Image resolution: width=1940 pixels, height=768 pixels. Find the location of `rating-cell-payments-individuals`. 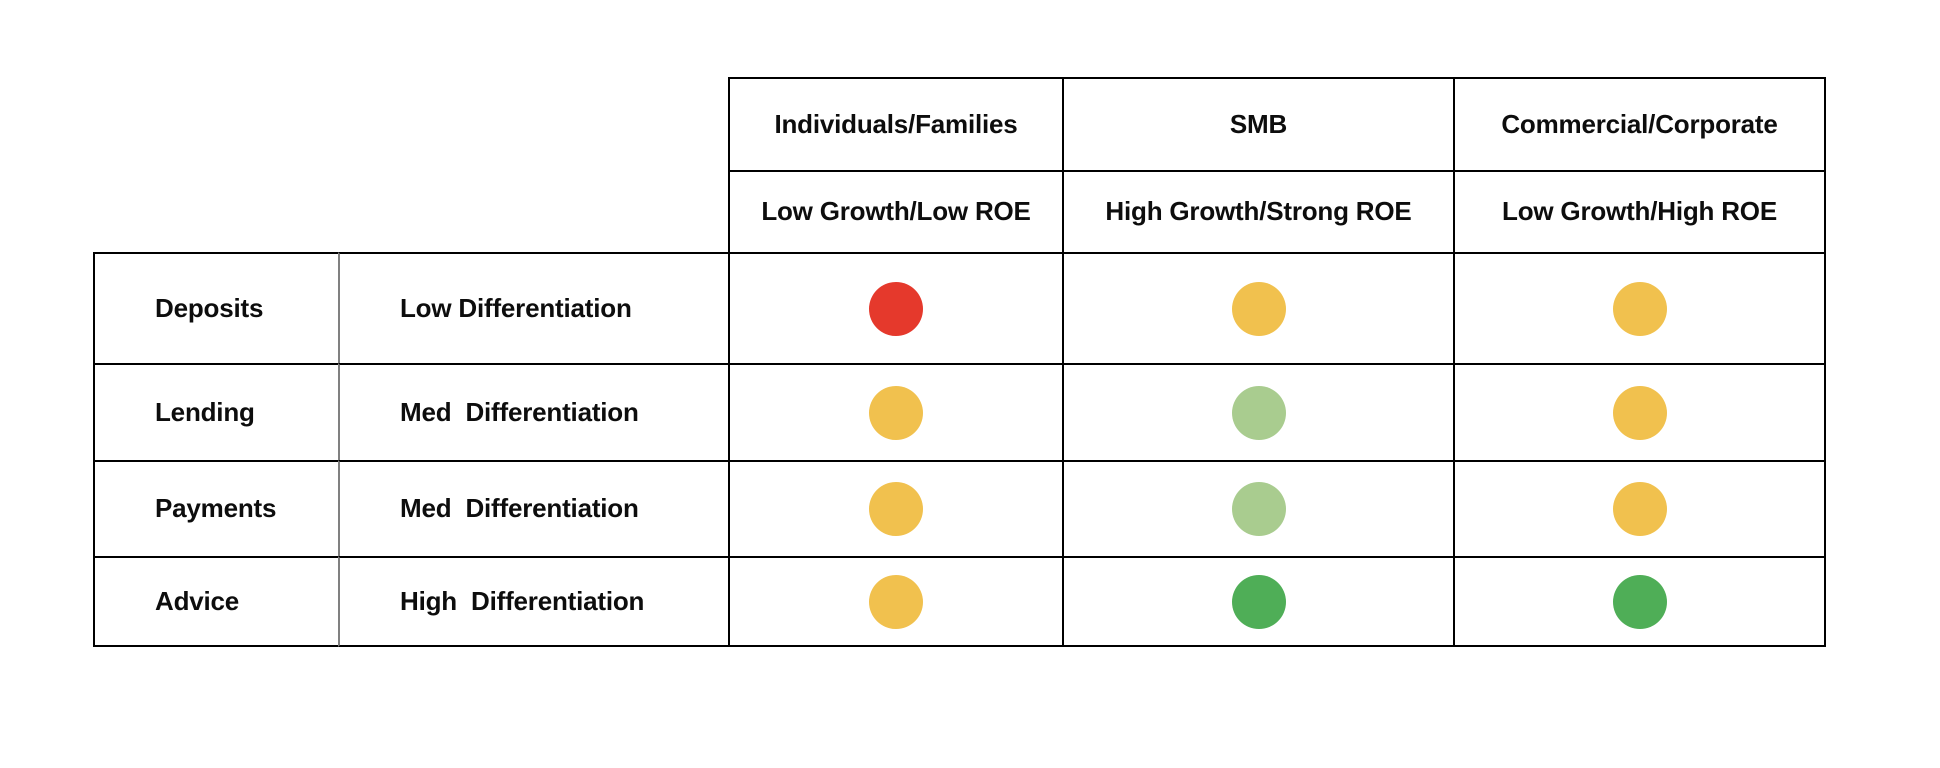

rating-cell-payments-individuals is located at coordinates (895, 508).